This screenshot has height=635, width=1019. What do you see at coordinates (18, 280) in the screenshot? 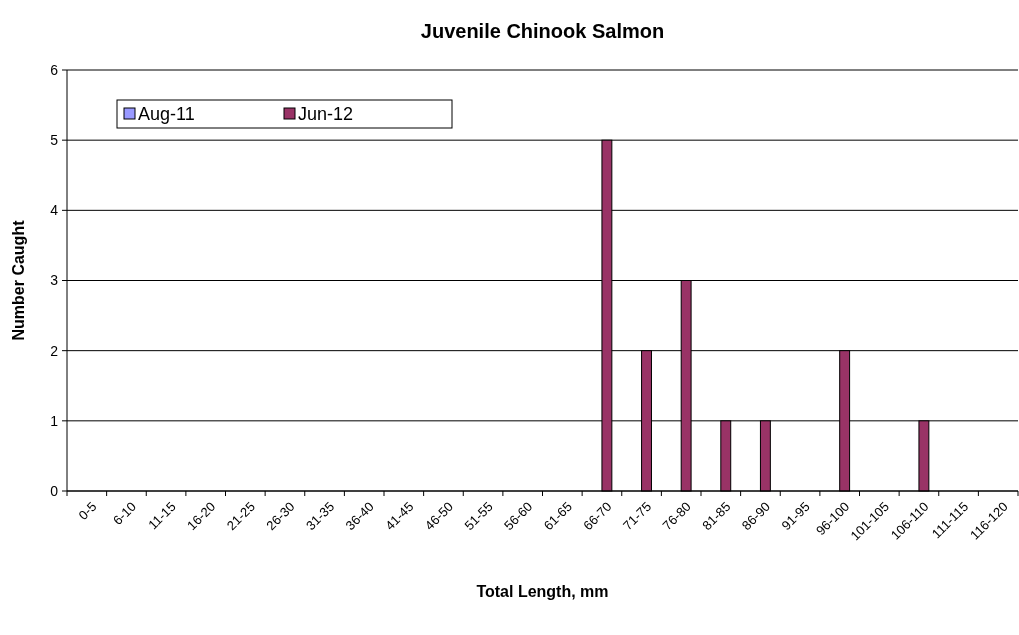
I see `y-axis-title: Number Caught` at bounding box center [18, 280].